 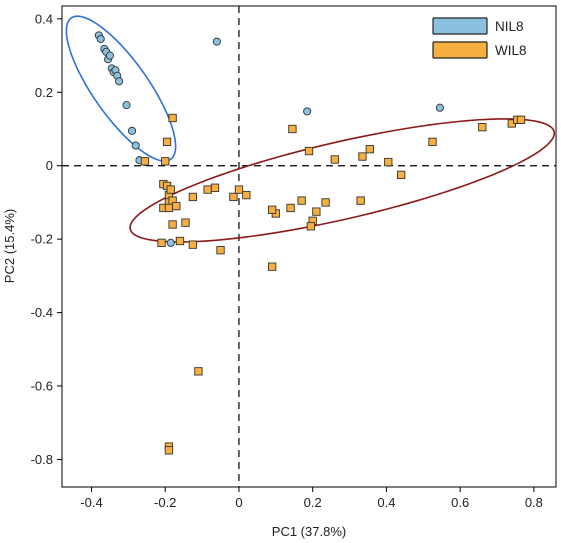 I want to click on legend-swatch-wil8, so click(x=460, y=50).